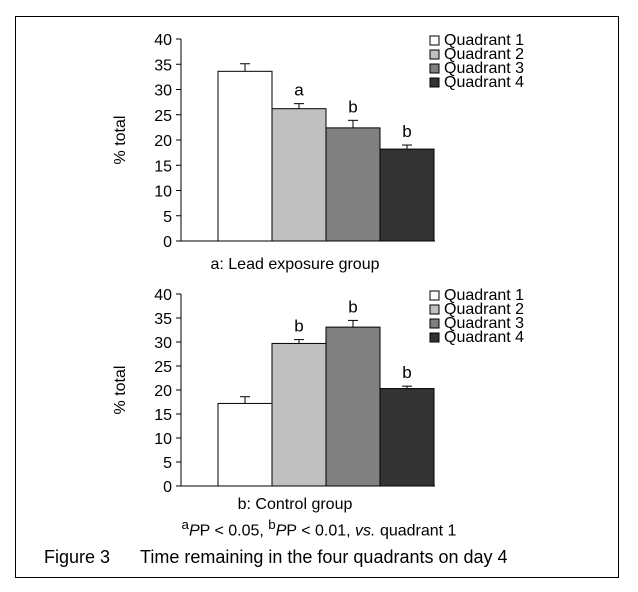 The height and width of the screenshot is (592, 638). I want to click on chart-a-legend-label: Quadrant 1, so click(484, 40).